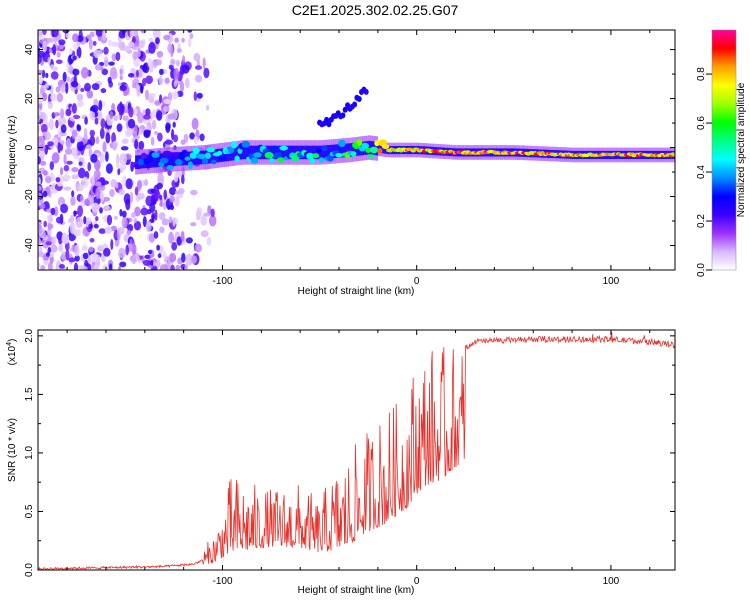 The width and height of the screenshot is (750, 600). Describe the element at coordinates (741, 149) in the screenshot. I see `colorbar-label: Normalized spectral amplitude` at that location.